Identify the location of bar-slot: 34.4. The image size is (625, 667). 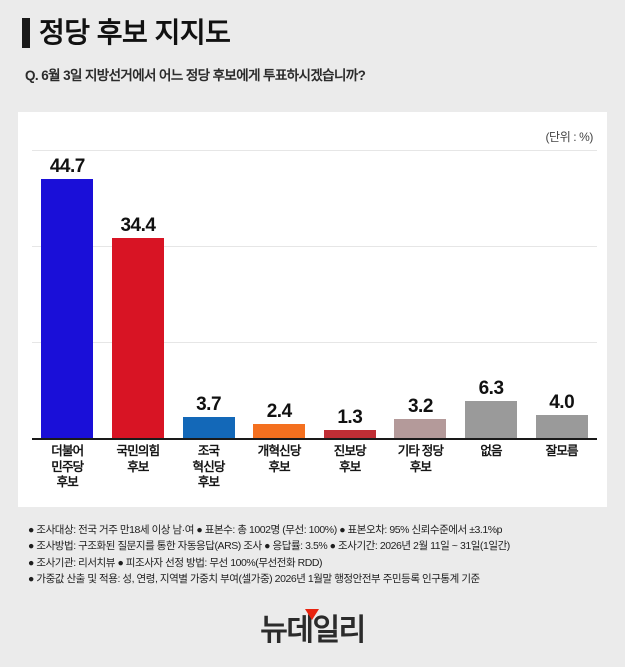
(138, 294).